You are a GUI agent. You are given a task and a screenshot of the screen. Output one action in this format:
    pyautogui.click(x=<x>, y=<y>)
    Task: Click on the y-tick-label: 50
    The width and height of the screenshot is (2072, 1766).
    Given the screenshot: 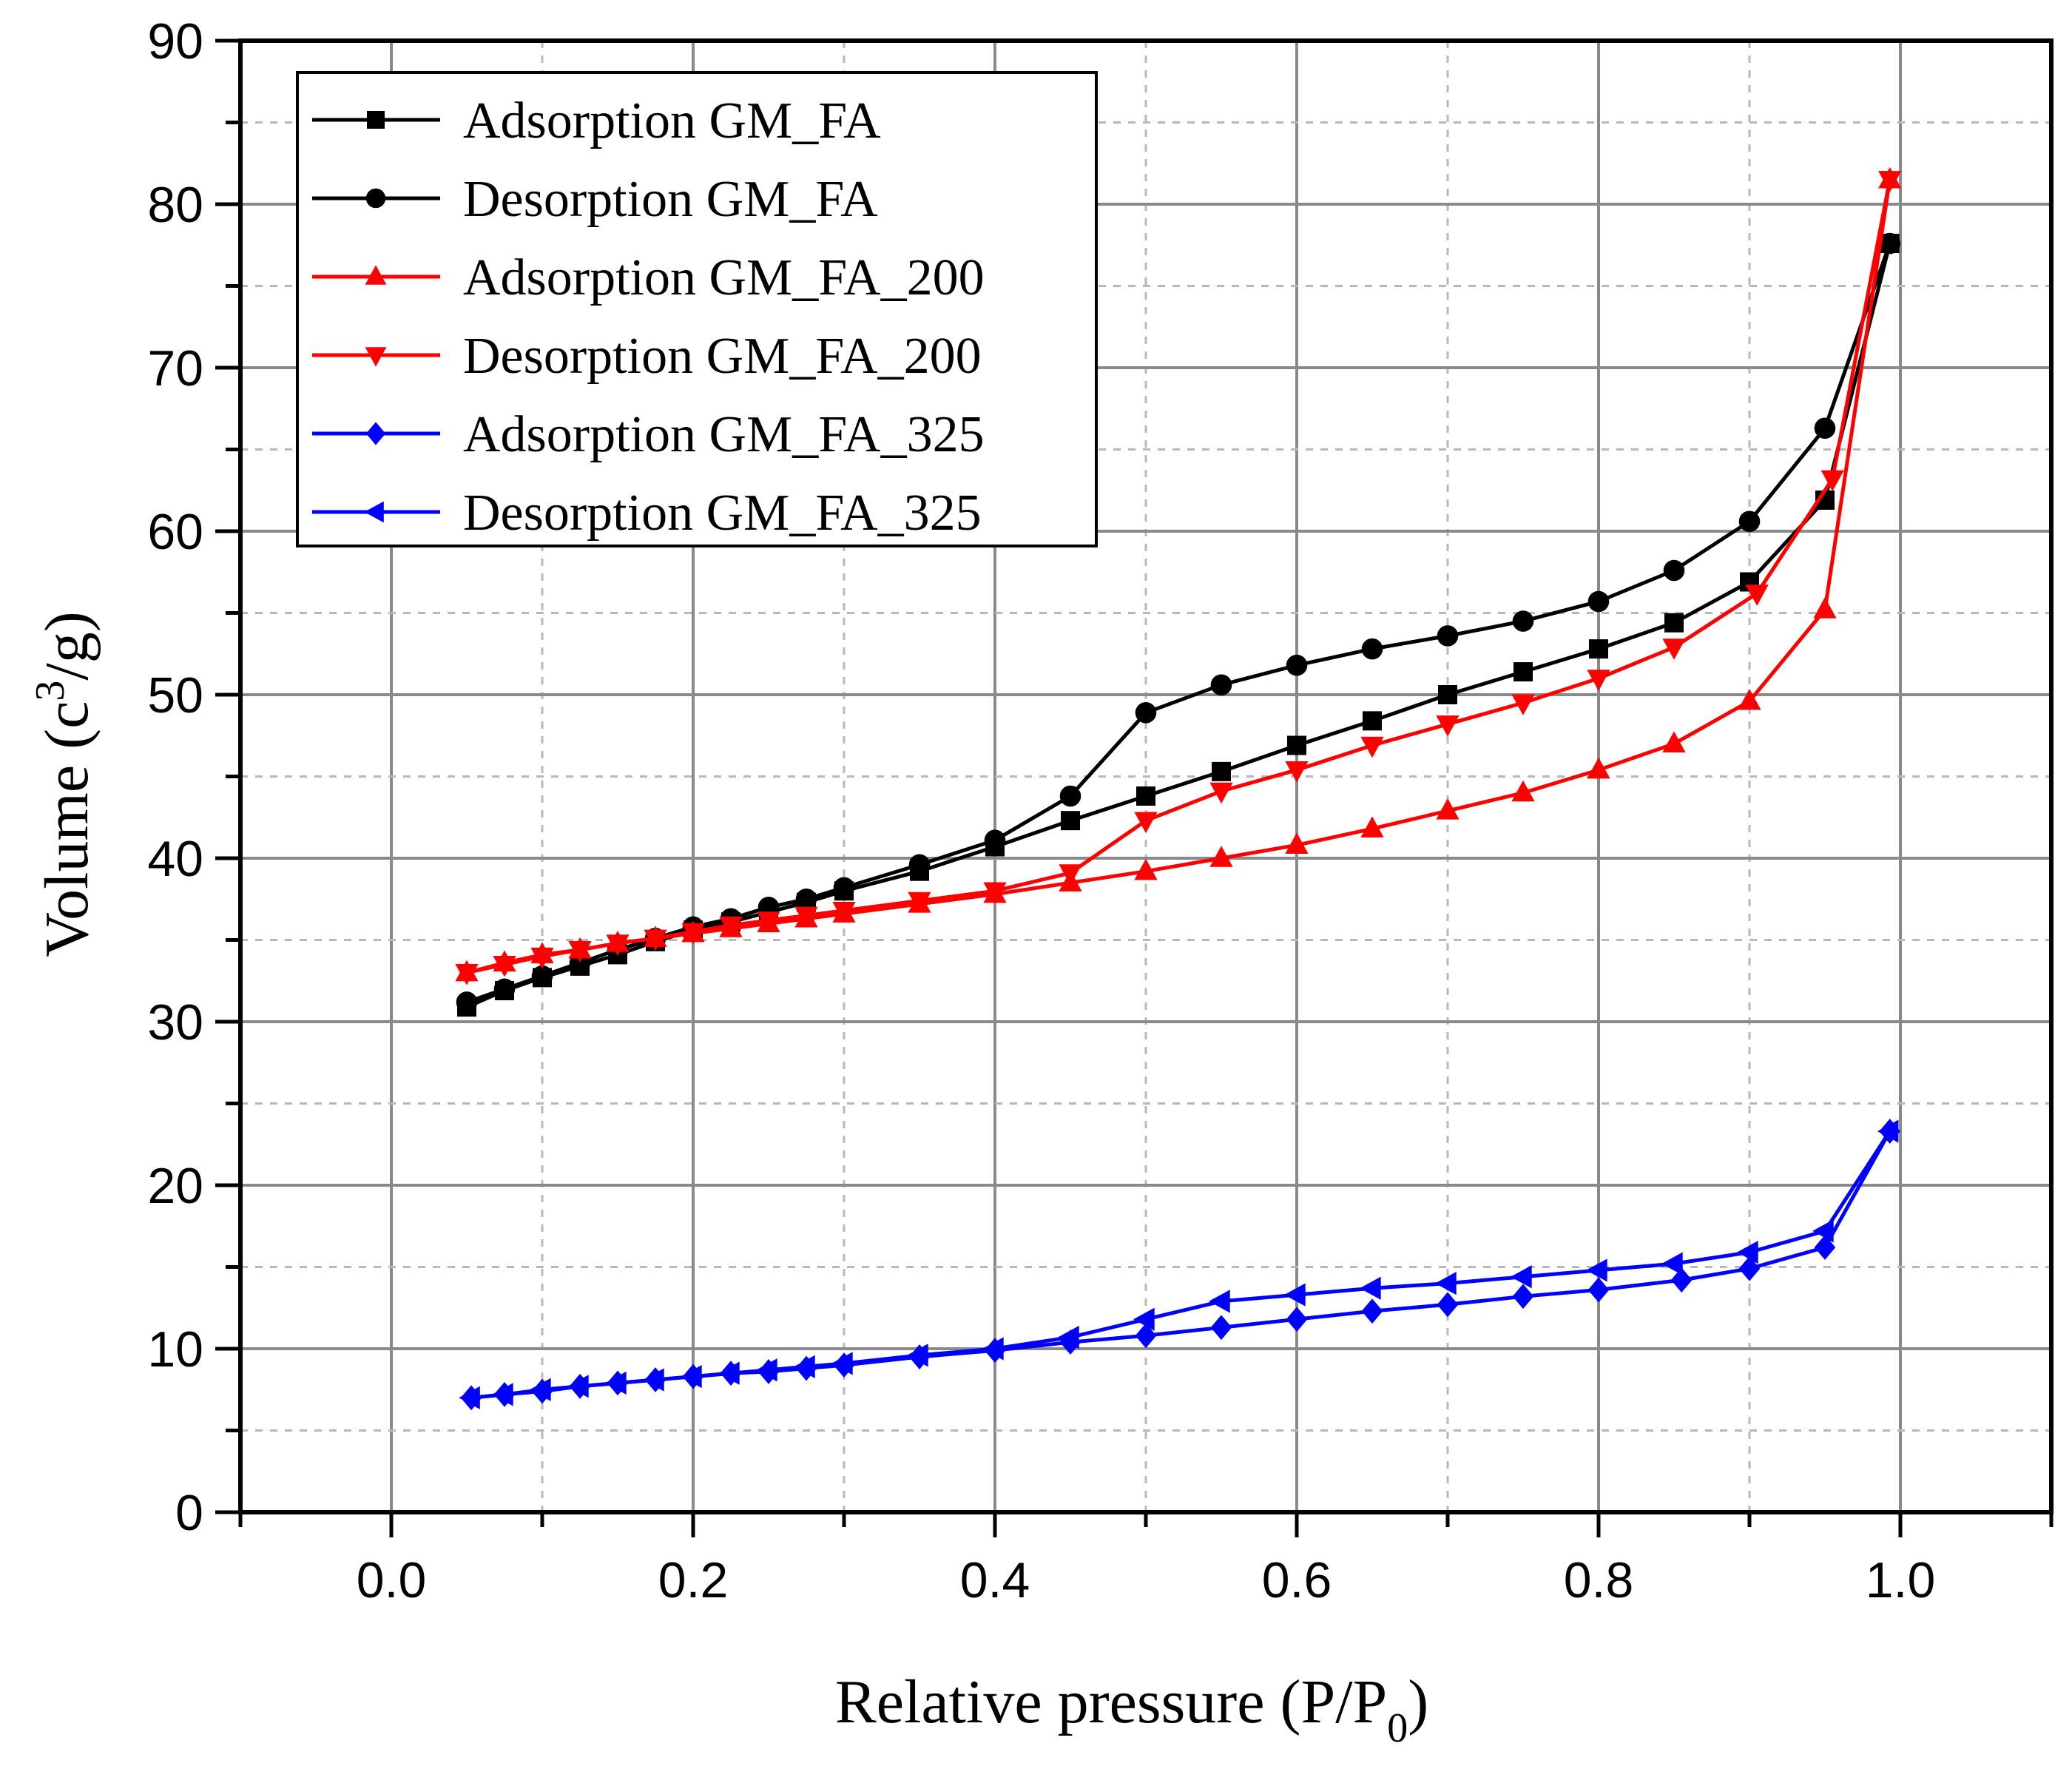 What is the action you would take?
    pyautogui.click(x=175, y=695)
    